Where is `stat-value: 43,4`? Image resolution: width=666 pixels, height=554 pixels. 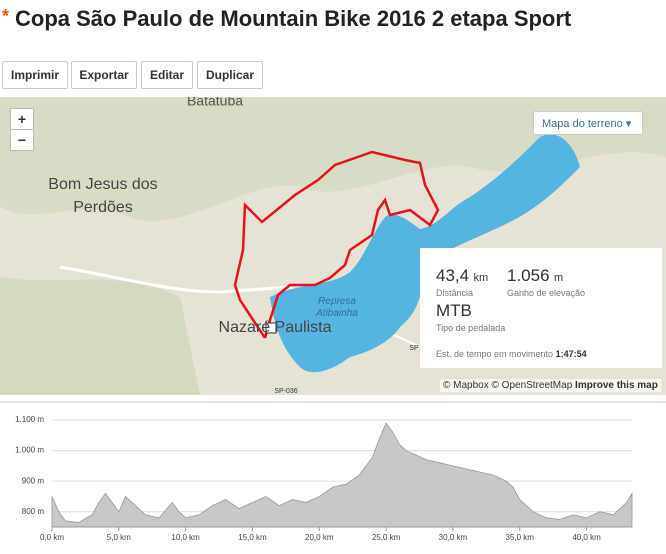
stat-value: 43,4 is located at coordinates (453, 275).